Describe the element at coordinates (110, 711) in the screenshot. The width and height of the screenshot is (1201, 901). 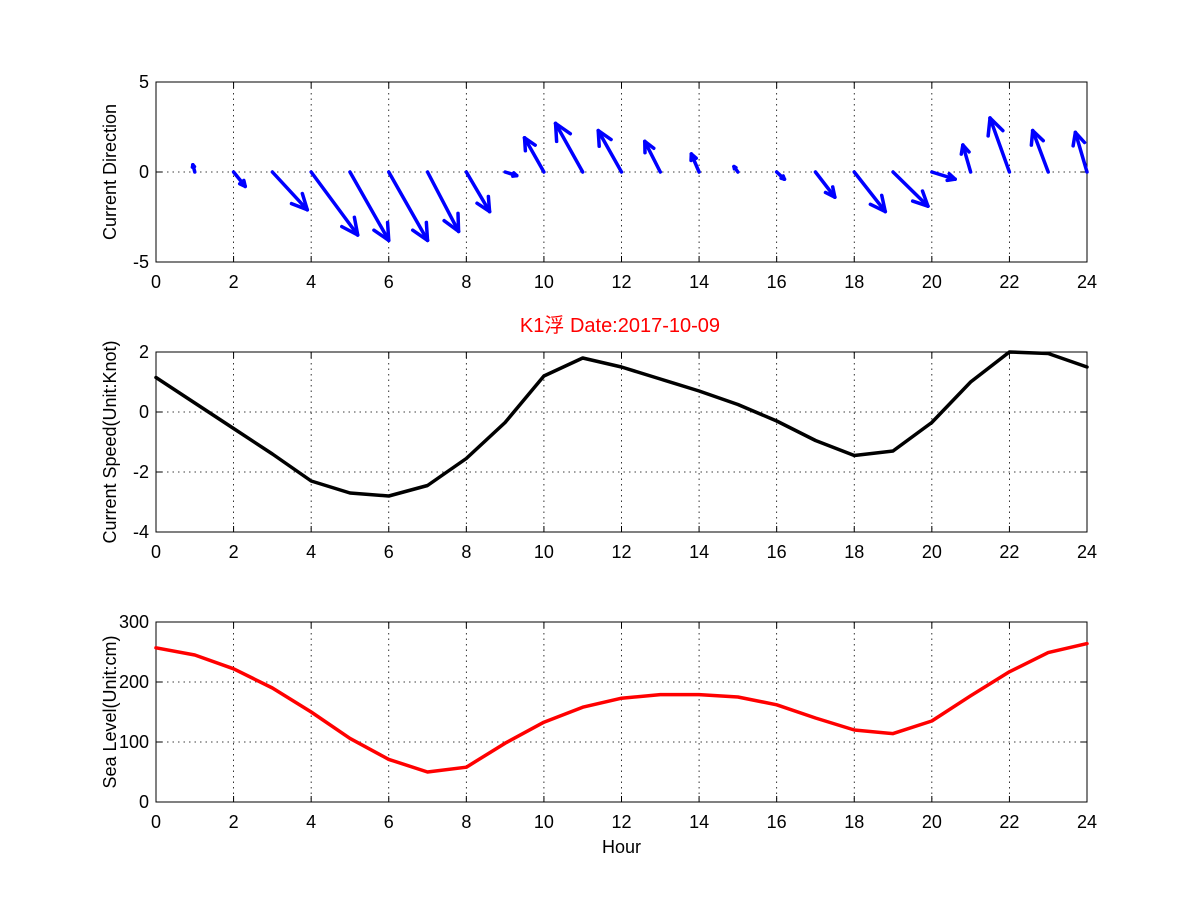
I see `y-axis-label: Sea Level(Unit:cm)` at that location.